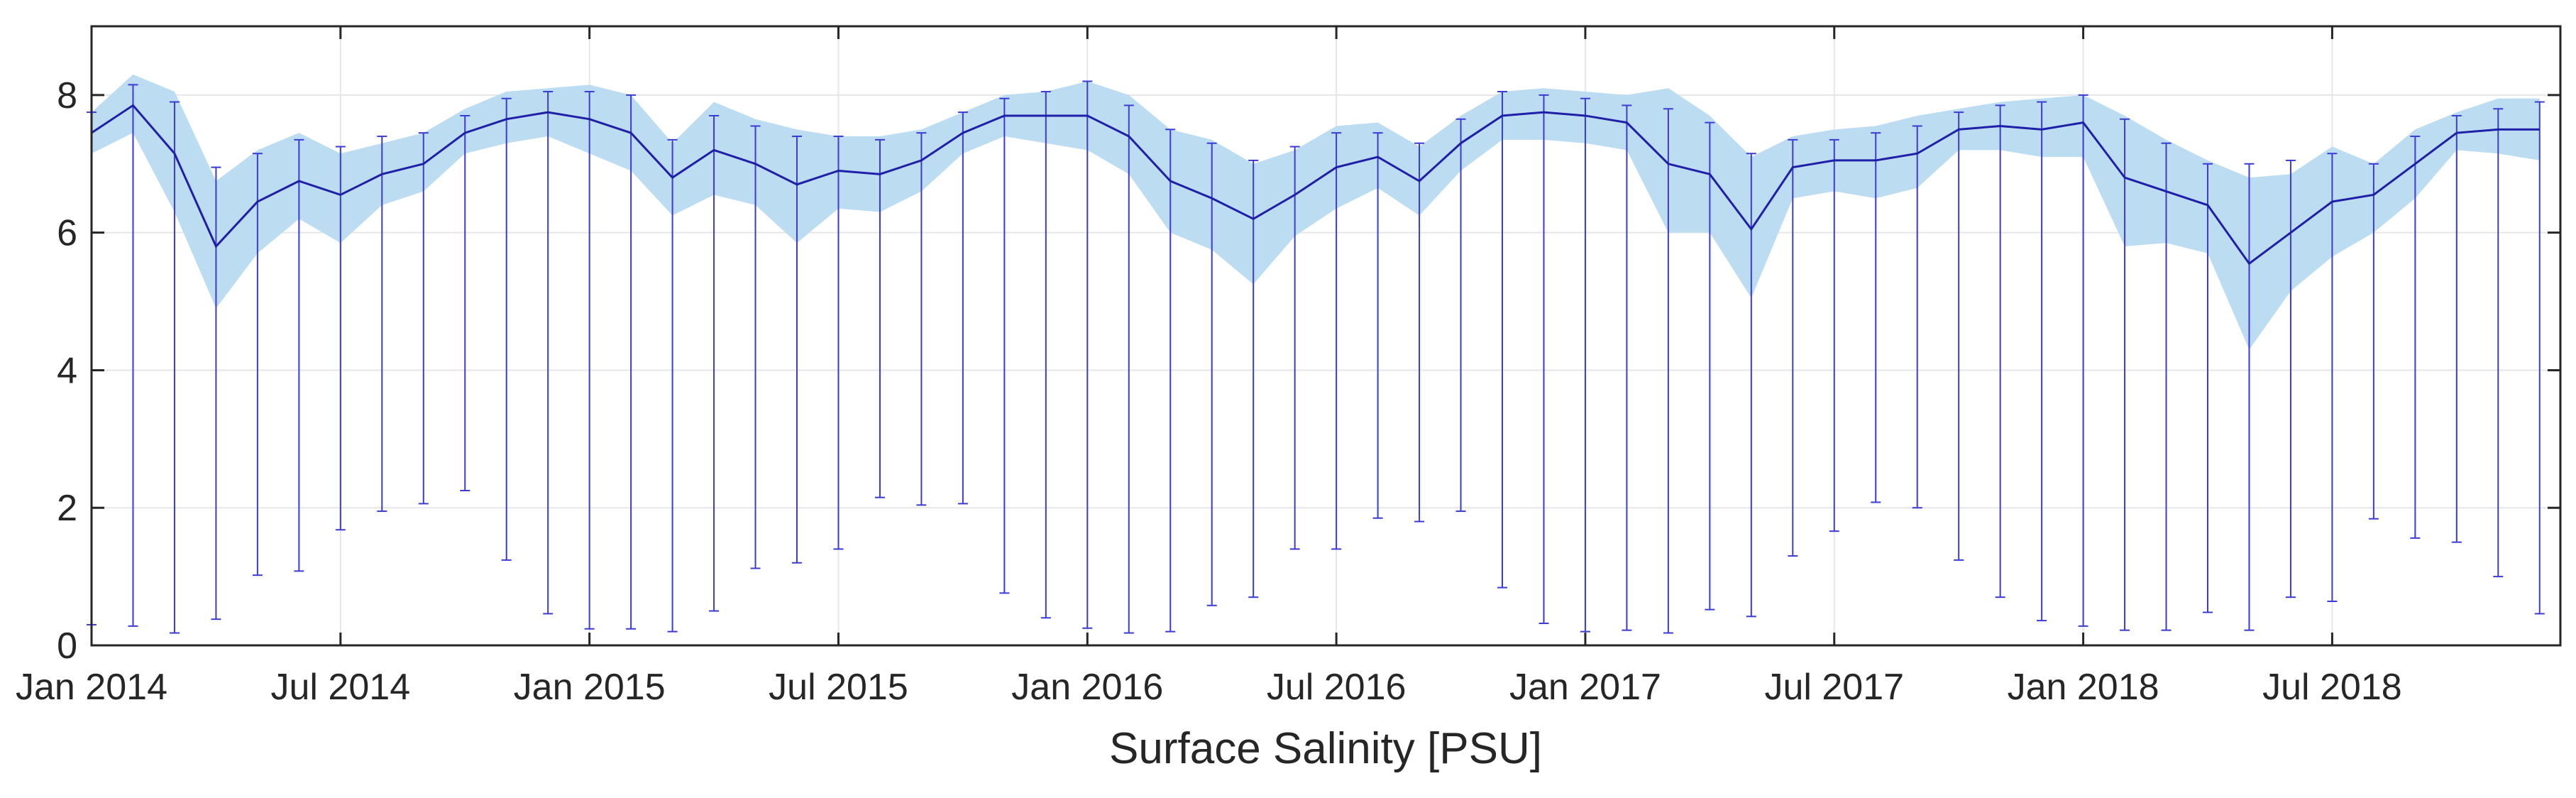  I want to click on y-tick-label: 4, so click(67, 370).